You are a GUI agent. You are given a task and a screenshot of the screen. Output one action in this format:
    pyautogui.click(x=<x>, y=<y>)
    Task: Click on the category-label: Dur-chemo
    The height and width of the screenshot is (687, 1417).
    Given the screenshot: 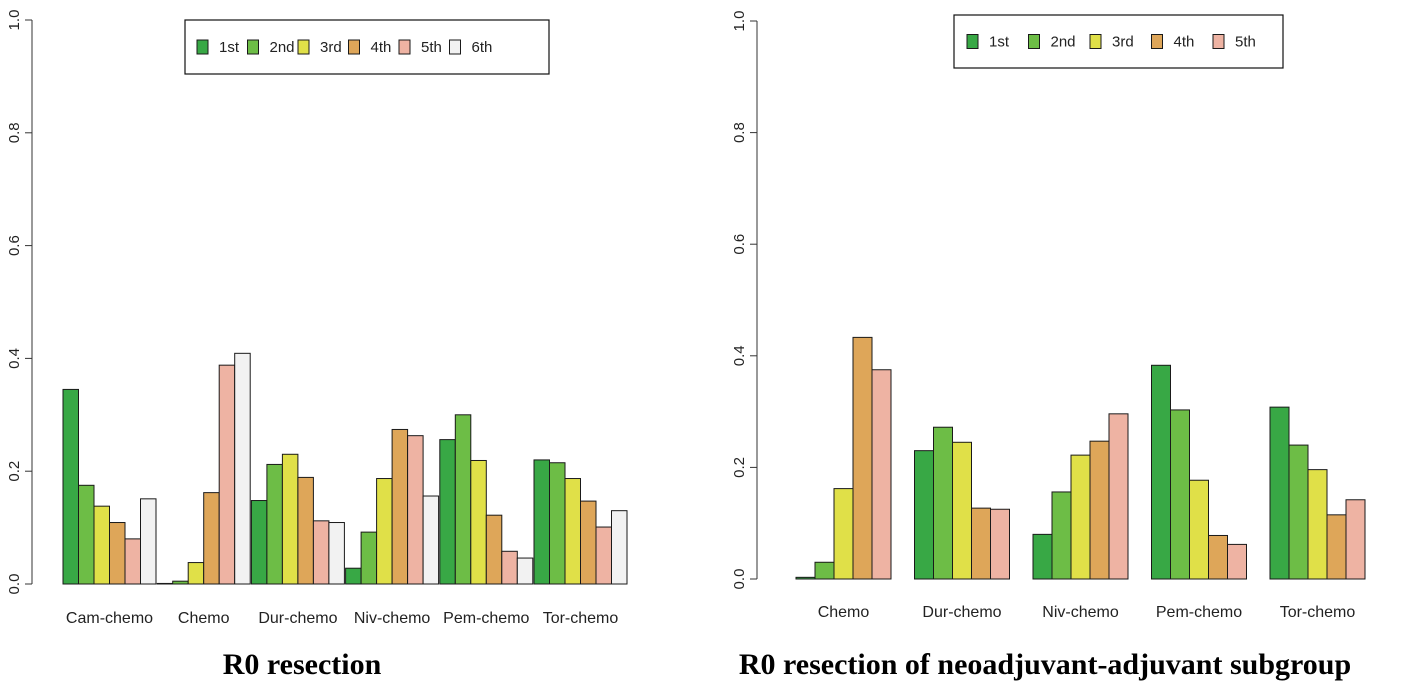 What is the action you would take?
    pyautogui.click(x=297, y=618)
    